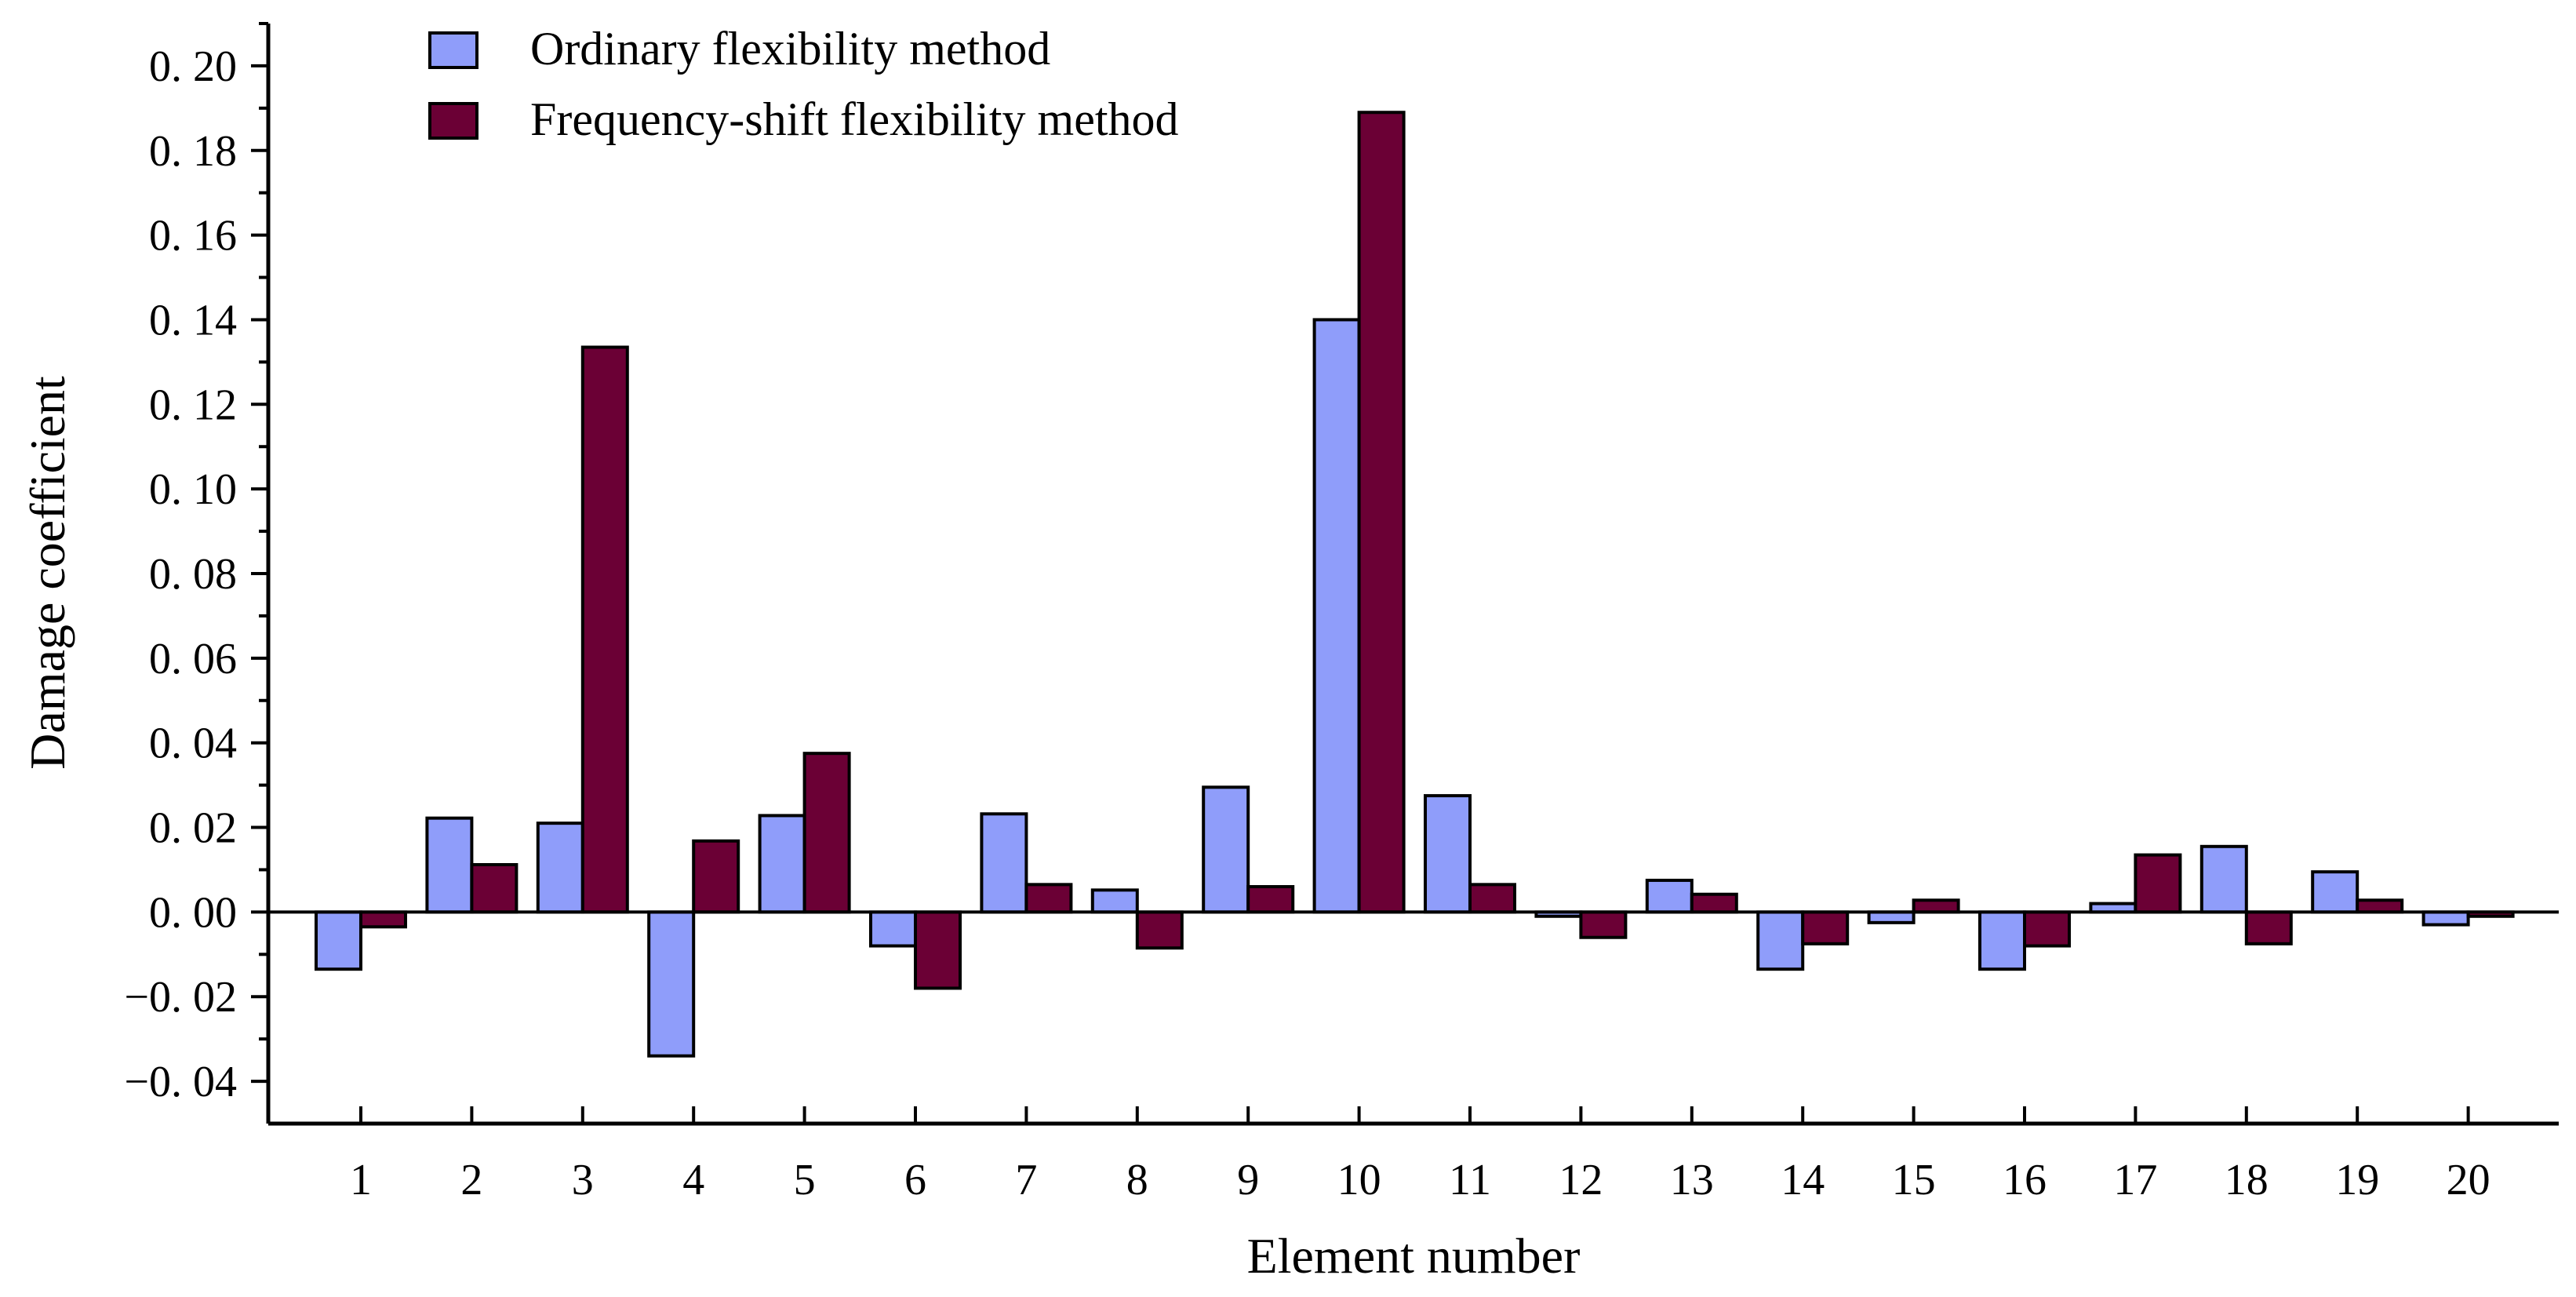 This screenshot has height=1297, width=2576. What do you see at coordinates (693, 1180) in the screenshot?
I see `x-tick-label: 4` at bounding box center [693, 1180].